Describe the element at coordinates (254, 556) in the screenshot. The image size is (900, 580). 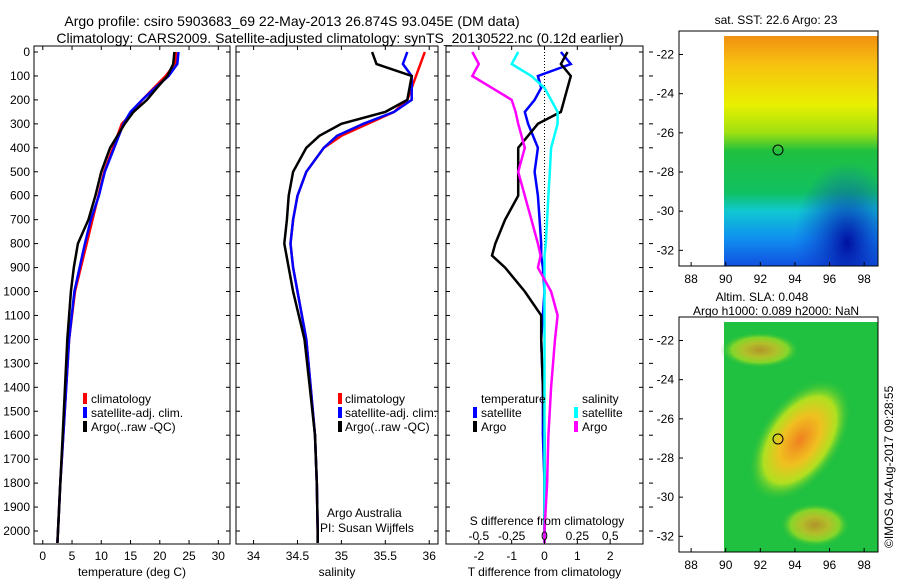
I see `x-tick-label: 34` at that location.